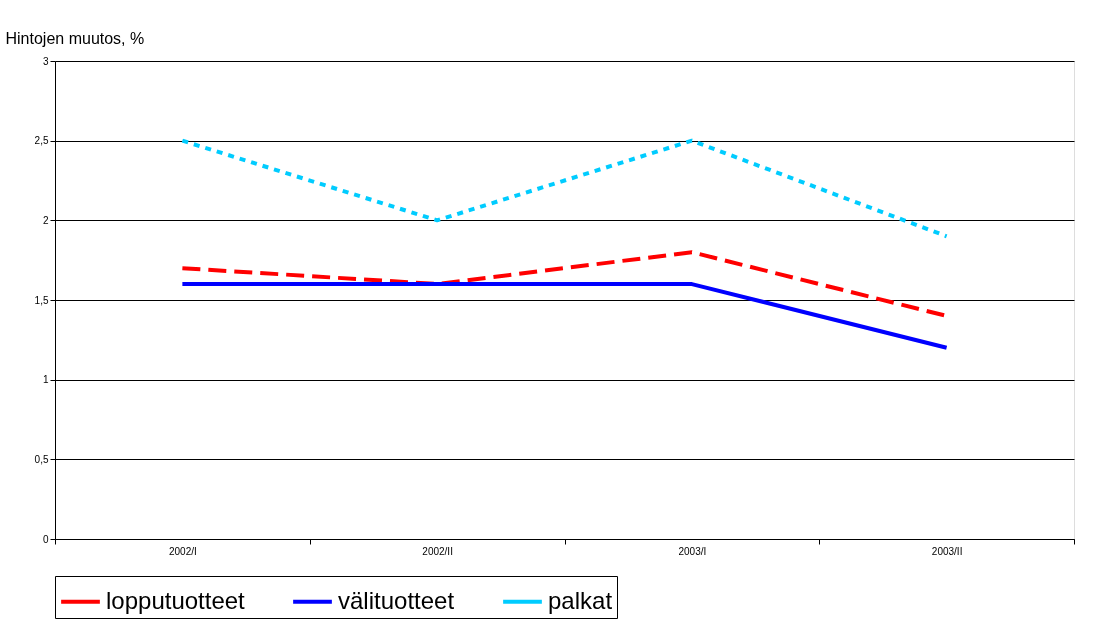  What do you see at coordinates (45, 539) in the screenshot?
I see `y-tick-label: 0` at bounding box center [45, 539].